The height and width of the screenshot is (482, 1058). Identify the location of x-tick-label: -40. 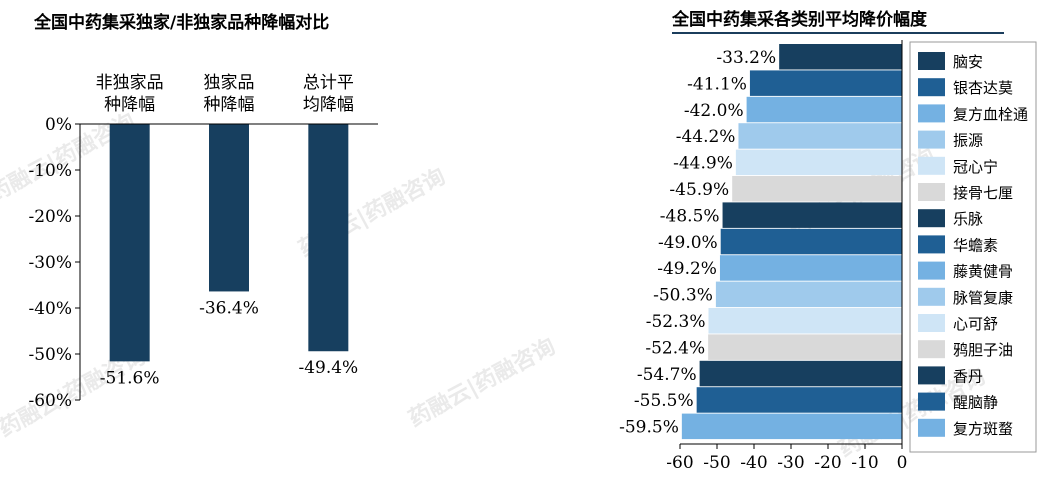
(753, 463).